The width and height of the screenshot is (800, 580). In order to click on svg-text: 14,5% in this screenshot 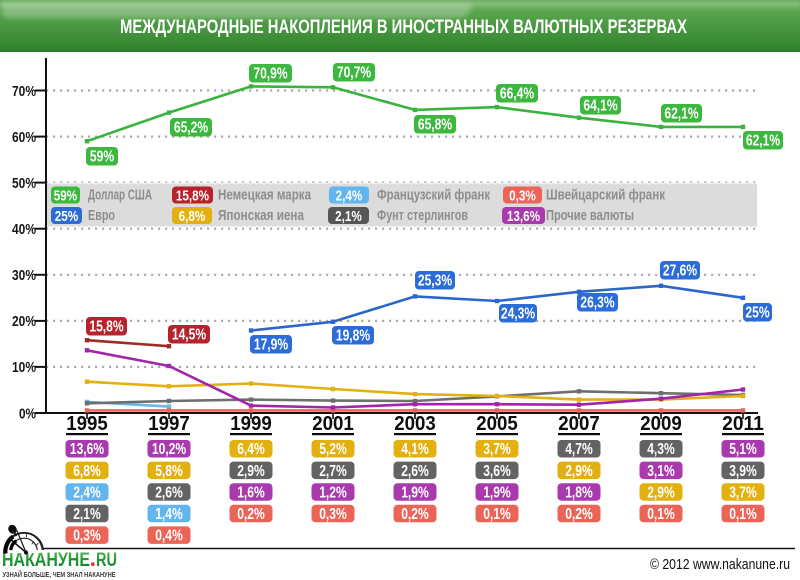, I will do `click(189, 335)`.